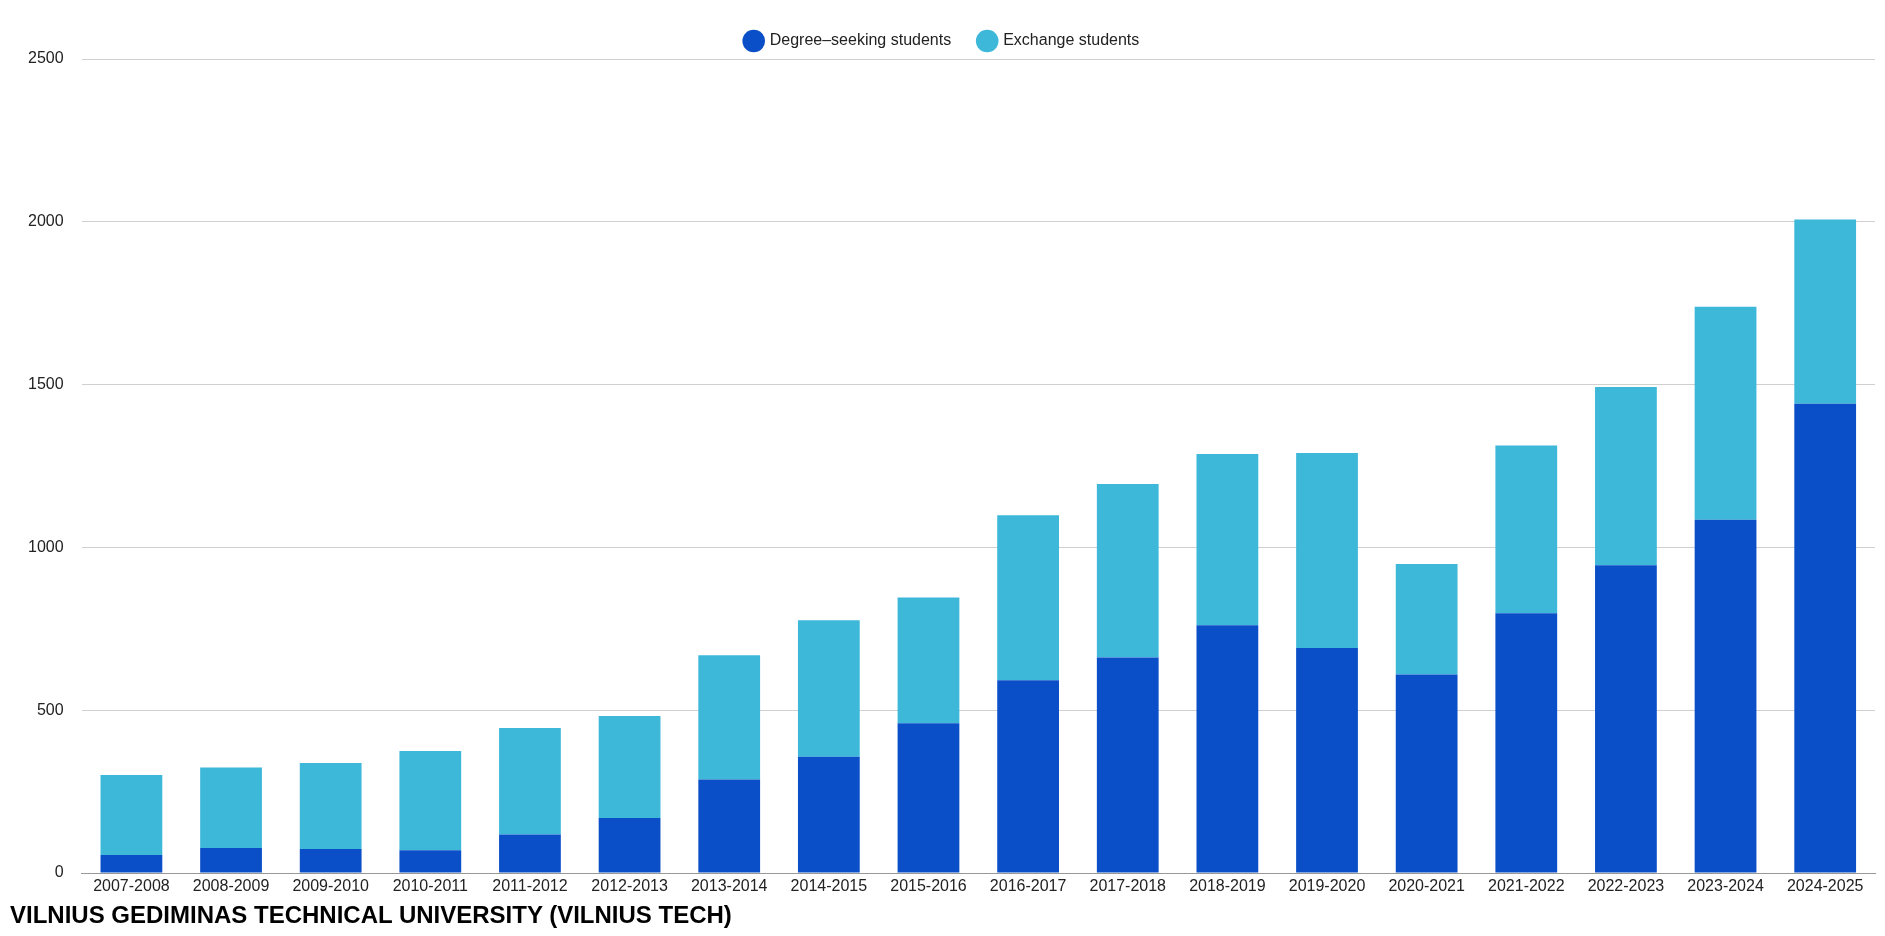 This screenshot has height=936, width=1885. I want to click on y-tick-label: 1500, so click(46, 384).